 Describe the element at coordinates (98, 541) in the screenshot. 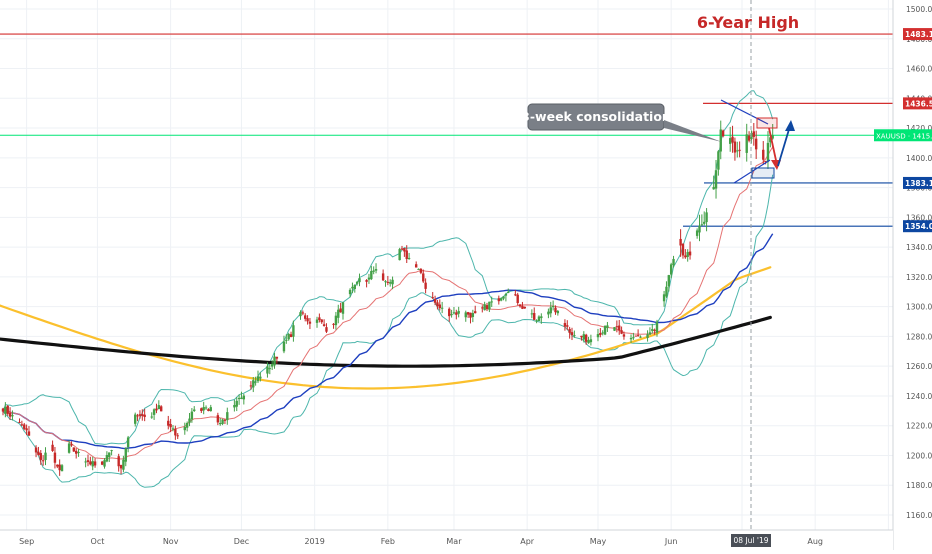

I see `x-tick-label-2: Oct` at that location.